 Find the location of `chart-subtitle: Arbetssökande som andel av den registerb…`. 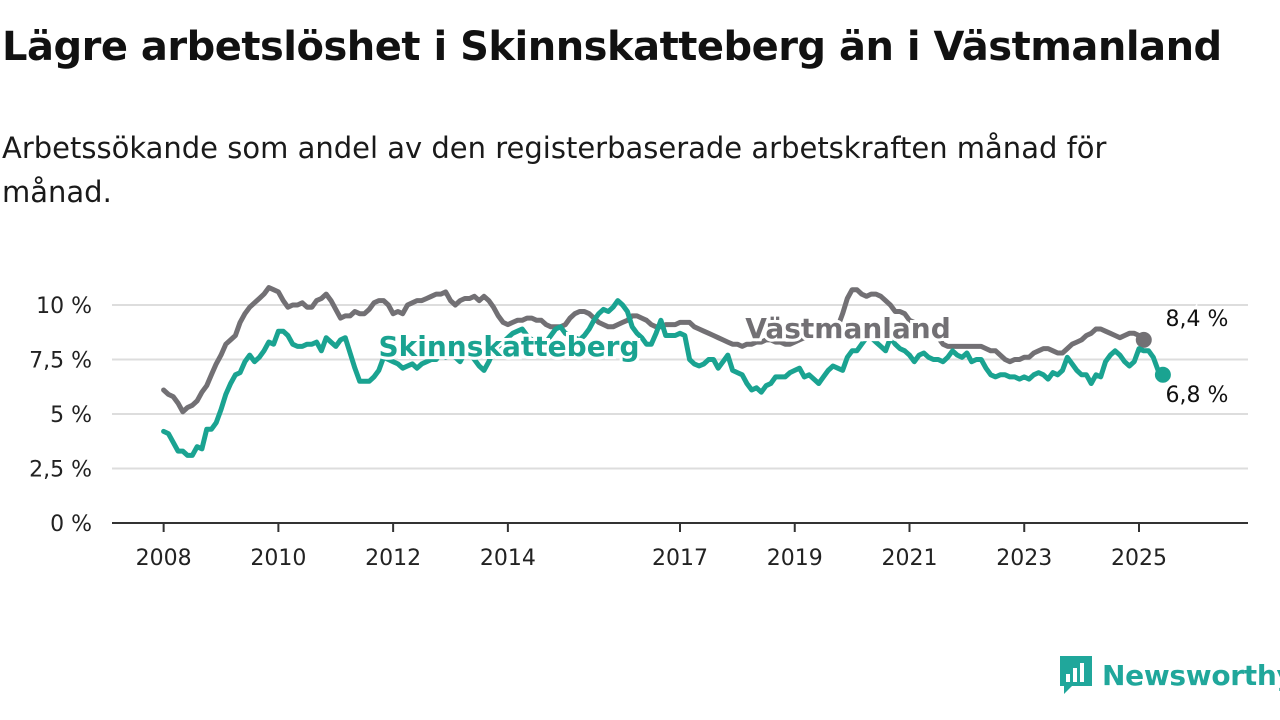

chart-subtitle: Arbetssökande som andel av den registerb… is located at coordinates (554, 170).